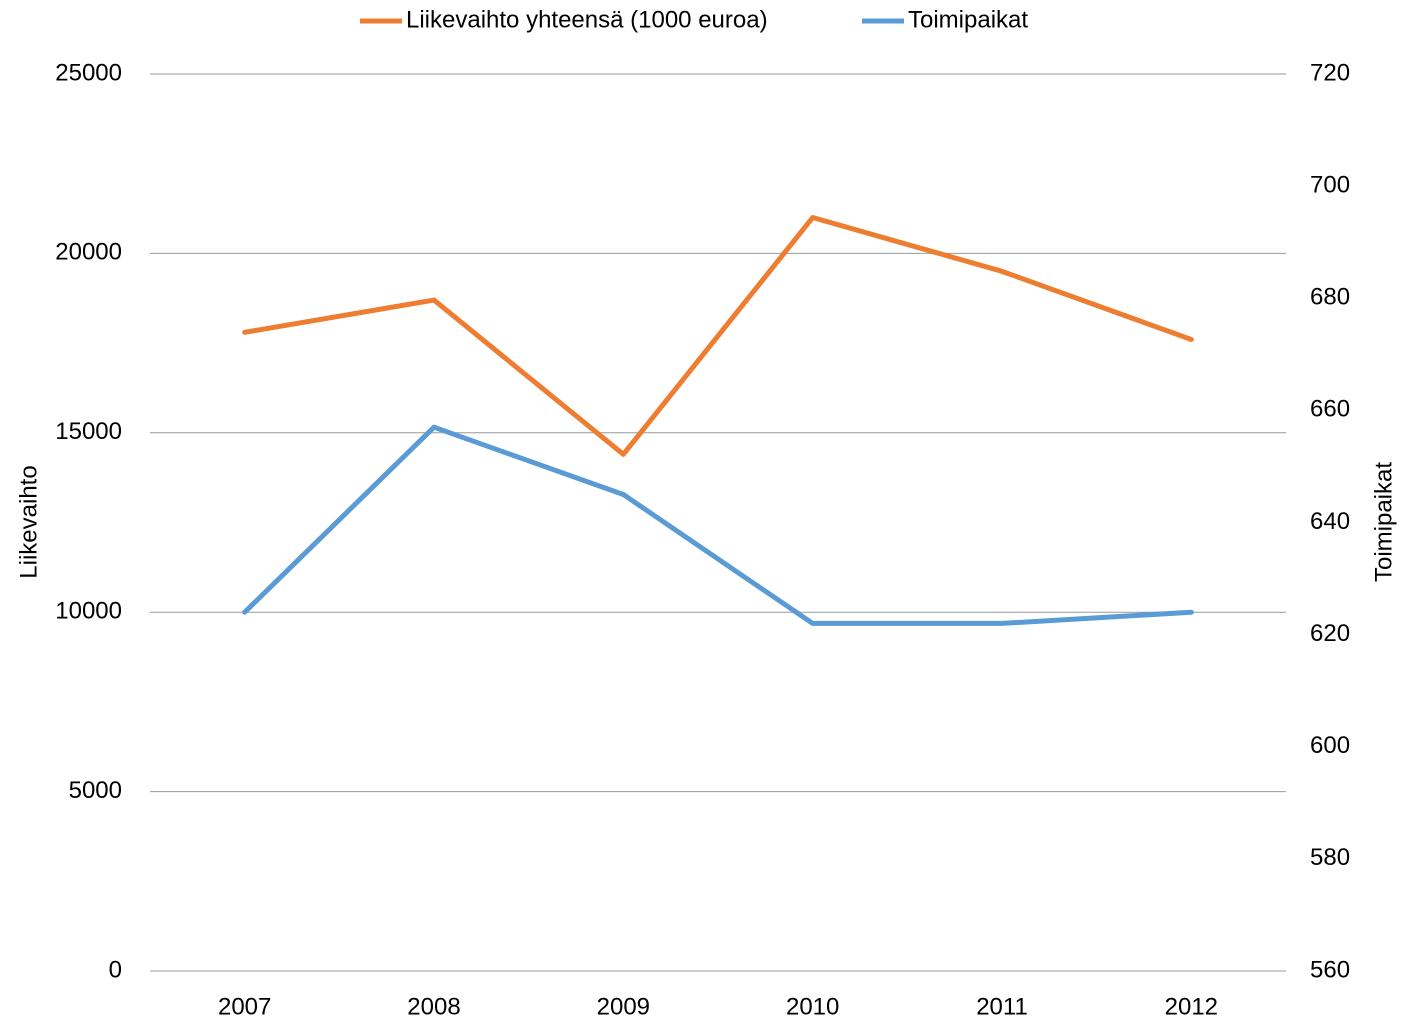 Image resolution: width=1408 pixels, height=1029 pixels. I want to click on y-tick-label: 15000, so click(88, 431).